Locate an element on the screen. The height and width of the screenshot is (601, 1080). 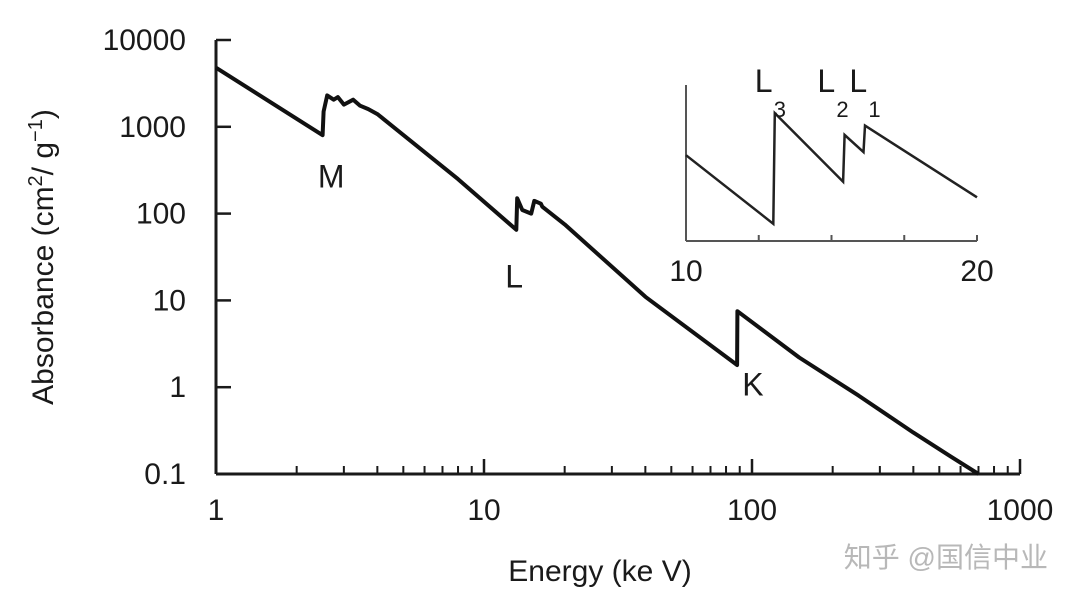
y-axis-title-base: Absorbance (cm is located at coordinates (43, 295).